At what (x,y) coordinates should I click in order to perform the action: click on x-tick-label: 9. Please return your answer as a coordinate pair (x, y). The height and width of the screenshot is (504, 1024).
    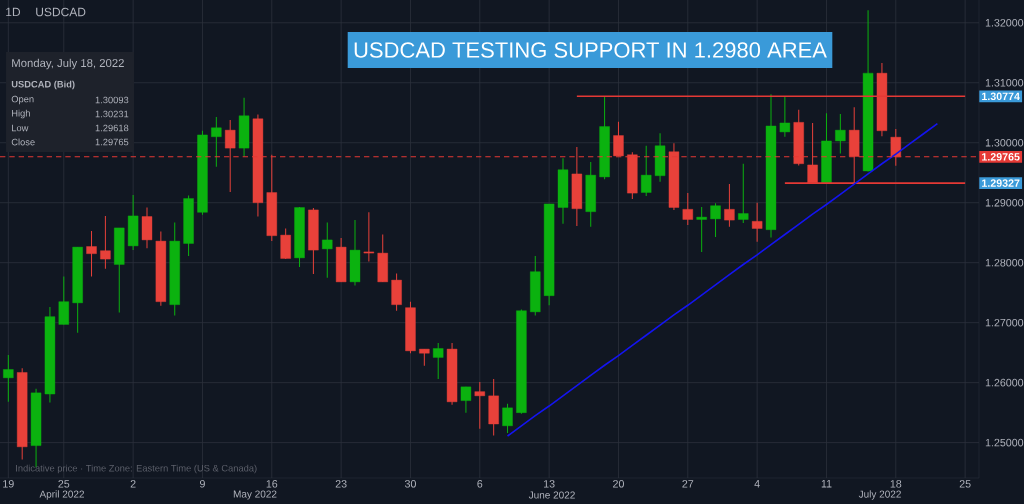
    Looking at the image, I should click on (202, 484).